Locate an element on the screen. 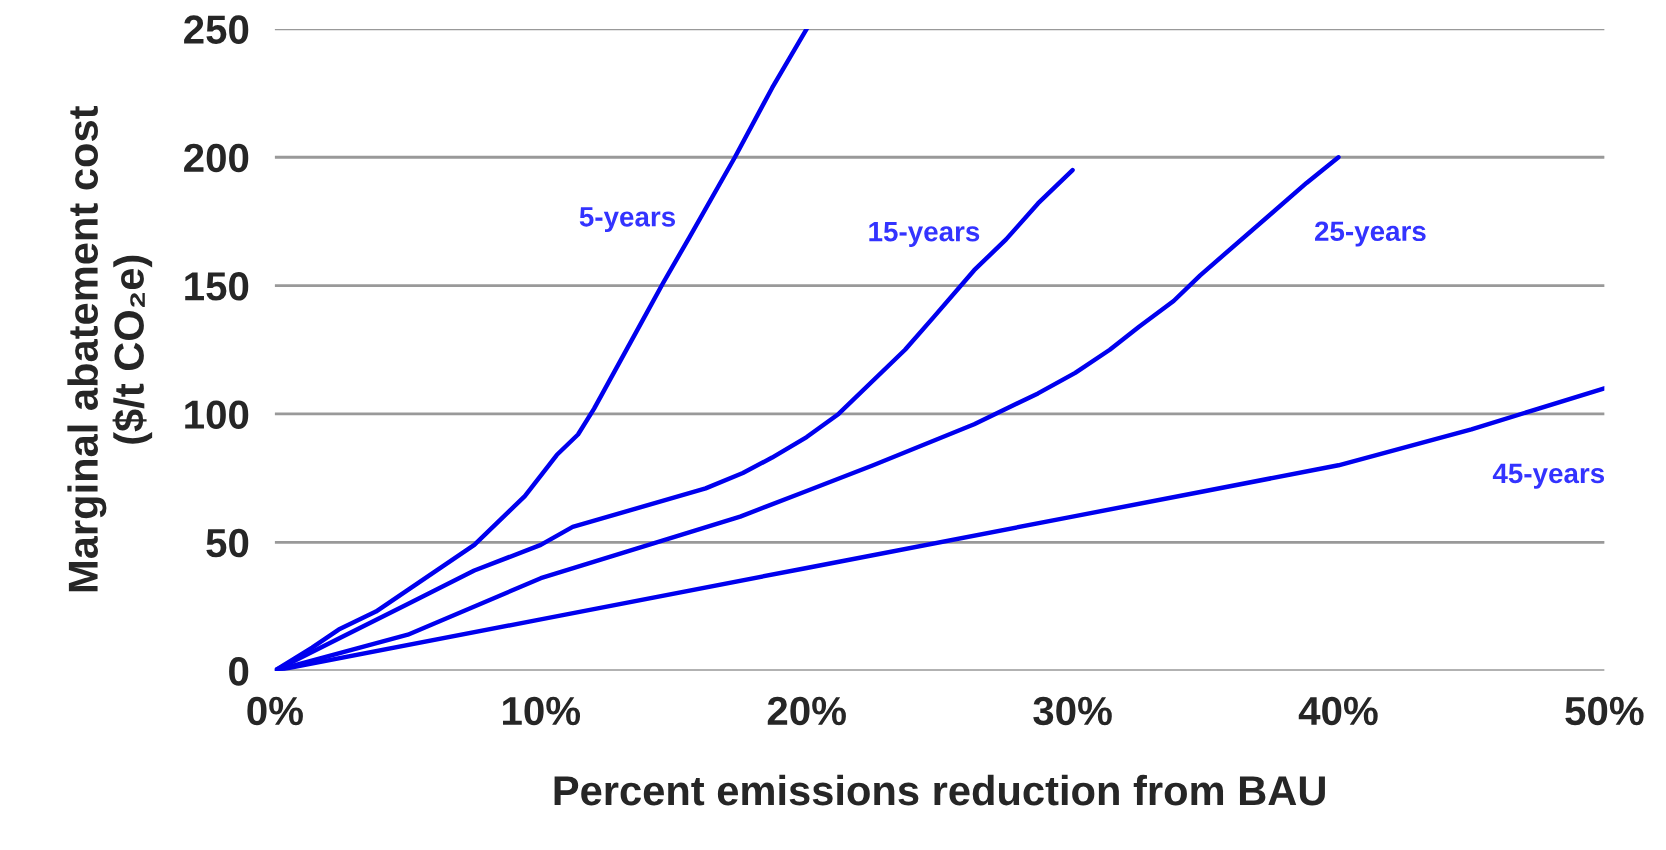 The width and height of the screenshot is (1666, 850). y-tick-label: 0 is located at coordinates (239, 671).